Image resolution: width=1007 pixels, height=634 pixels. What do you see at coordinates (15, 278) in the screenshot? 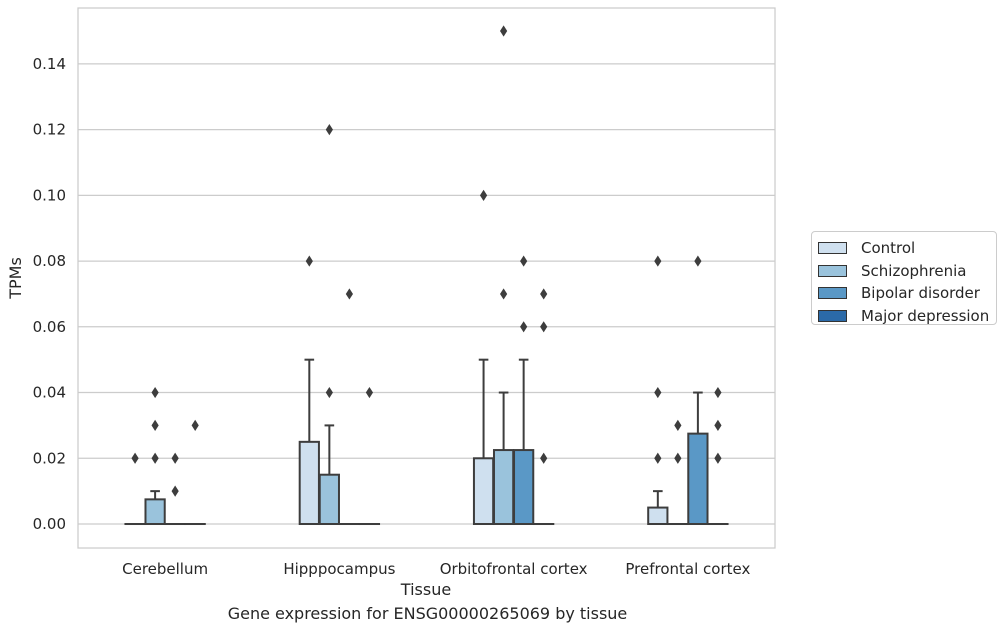
I see `y-axis-label: TPMs` at bounding box center [15, 278].